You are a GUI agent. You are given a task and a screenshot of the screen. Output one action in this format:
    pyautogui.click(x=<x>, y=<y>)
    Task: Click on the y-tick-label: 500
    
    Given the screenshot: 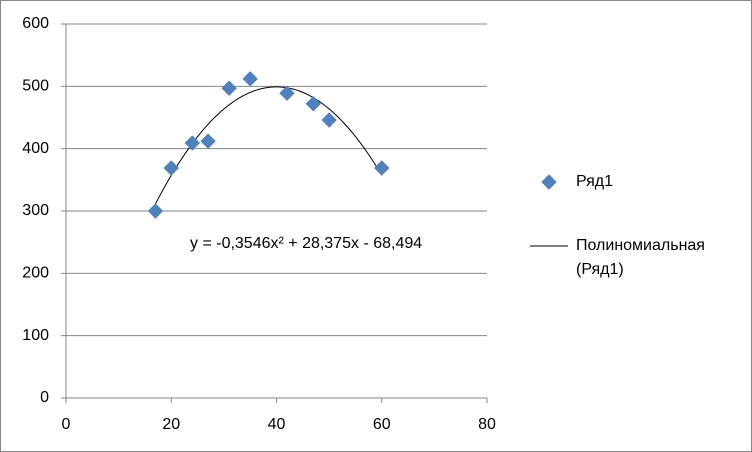 What is the action you would take?
    pyautogui.click(x=35, y=86)
    